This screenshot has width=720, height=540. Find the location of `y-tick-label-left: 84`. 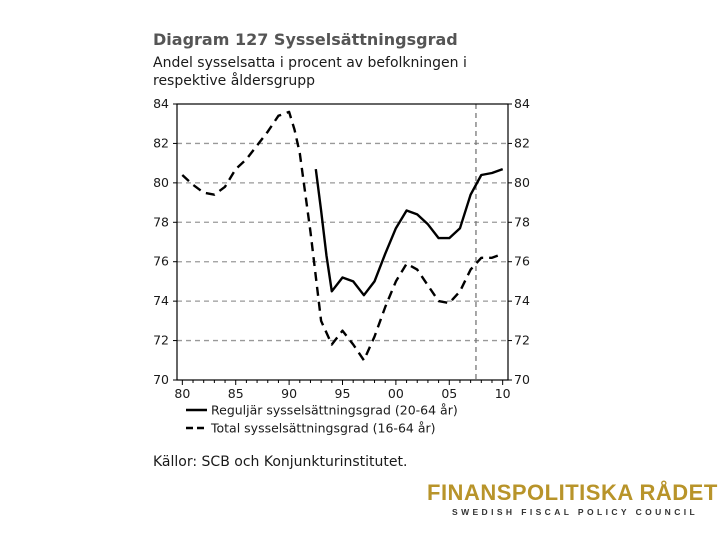

y-tick-label-left: 84 is located at coordinates (161, 103).